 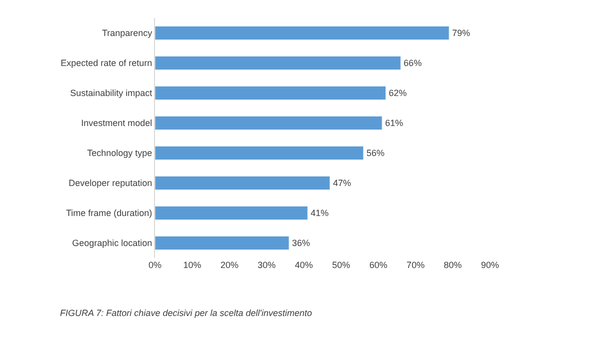 I want to click on x-tick-label: 30%, so click(x=267, y=265).